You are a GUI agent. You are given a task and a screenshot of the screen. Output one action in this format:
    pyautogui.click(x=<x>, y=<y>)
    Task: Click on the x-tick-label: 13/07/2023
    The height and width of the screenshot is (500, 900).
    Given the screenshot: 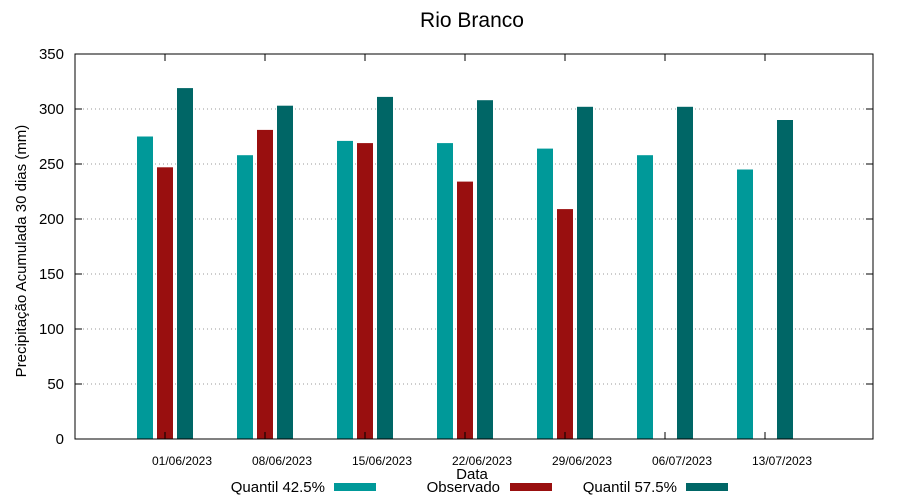 What is the action you would take?
    pyautogui.click(x=782, y=461)
    